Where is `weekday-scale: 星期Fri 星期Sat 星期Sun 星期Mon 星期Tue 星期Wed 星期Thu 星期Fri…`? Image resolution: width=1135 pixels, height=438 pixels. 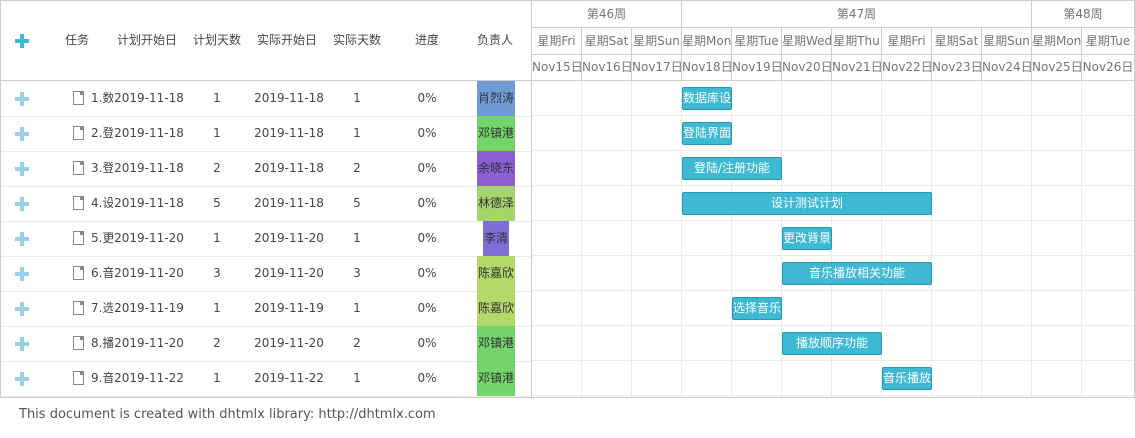
weekday-scale: 星期Fri 星期Sat 星期Sun 星期Mon 星期Tue 星期Wed 星期Thu 星期Fri… is located at coordinates (833, 41).